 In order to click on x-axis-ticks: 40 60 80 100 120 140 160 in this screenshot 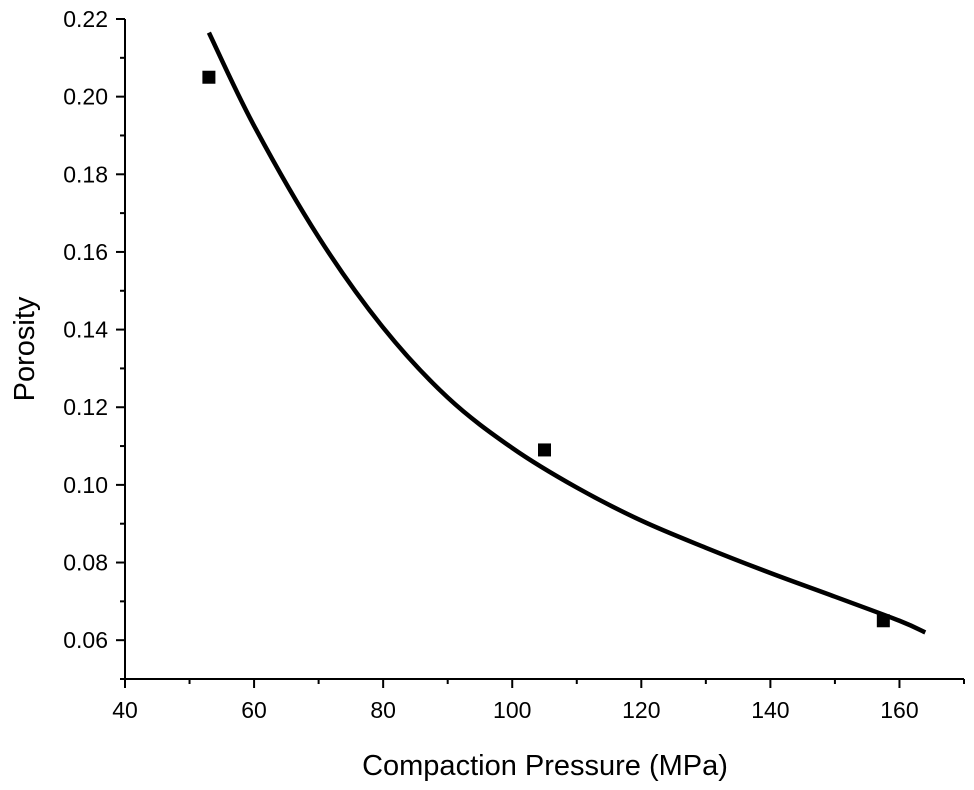, I will do `click(538, 701)`.